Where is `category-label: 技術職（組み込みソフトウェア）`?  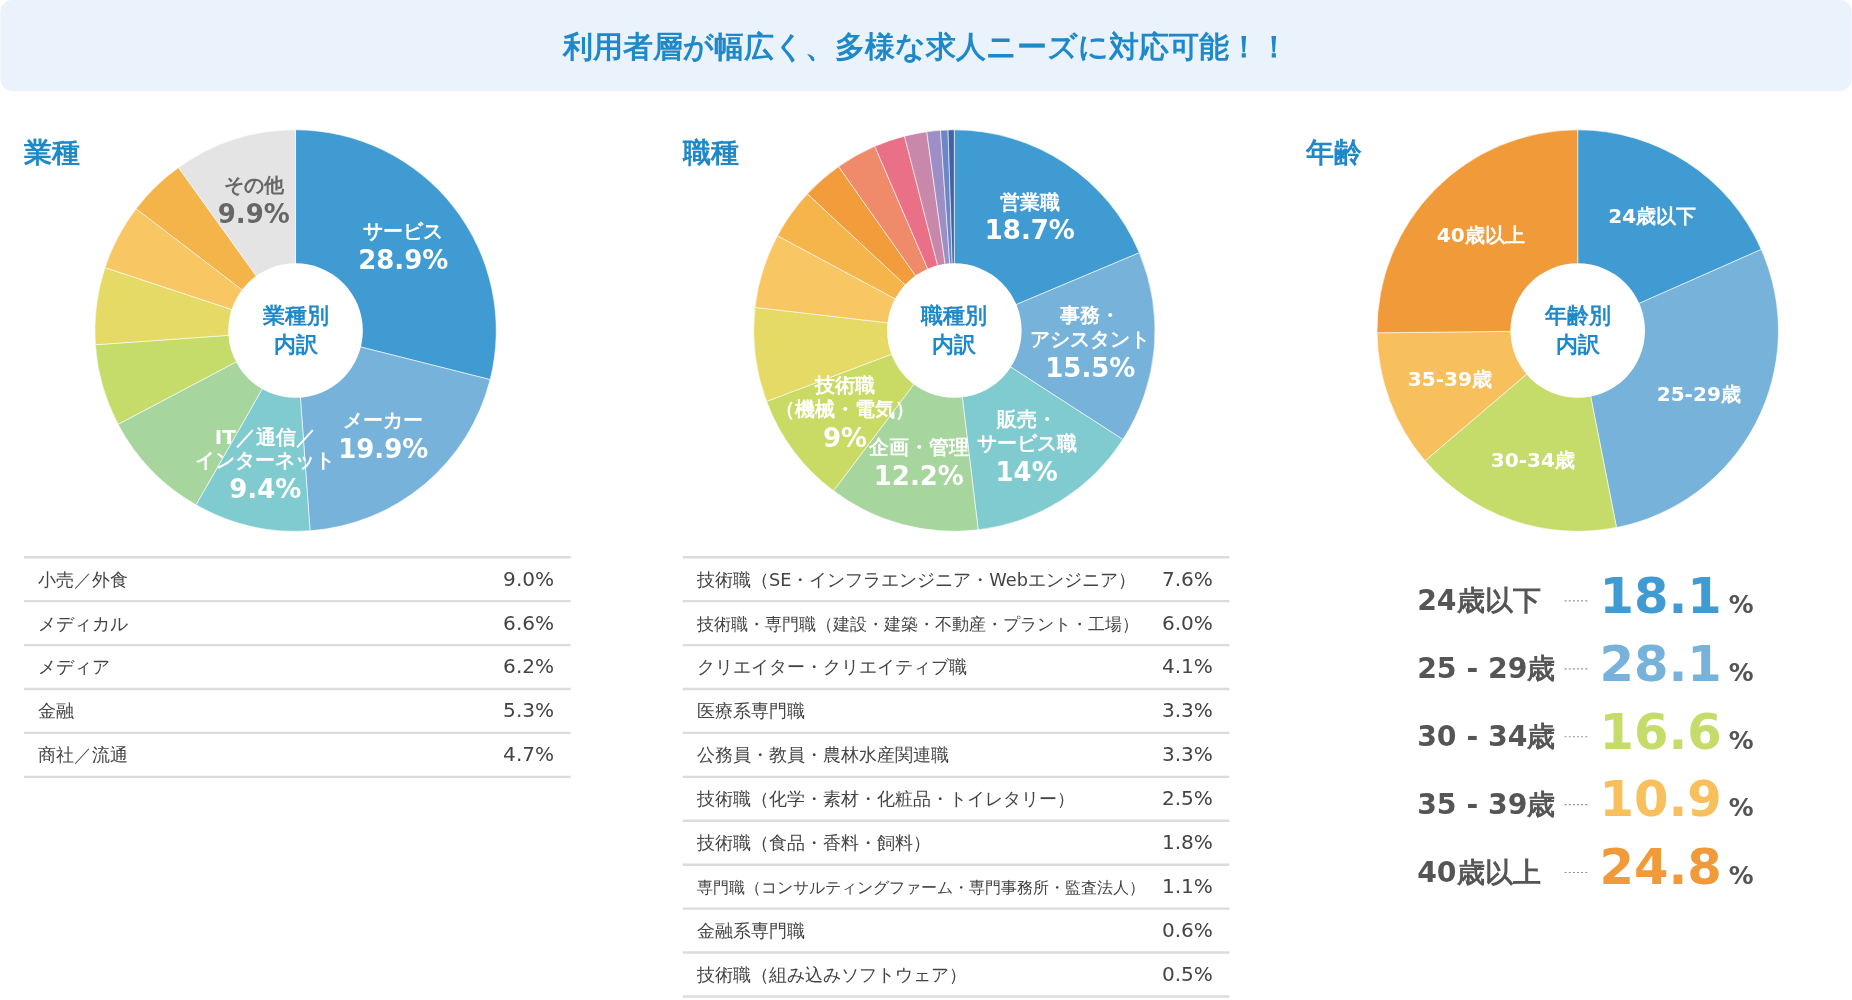 category-label: 技術職（組み込みソフトウェア） is located at coordinates (831, 974).